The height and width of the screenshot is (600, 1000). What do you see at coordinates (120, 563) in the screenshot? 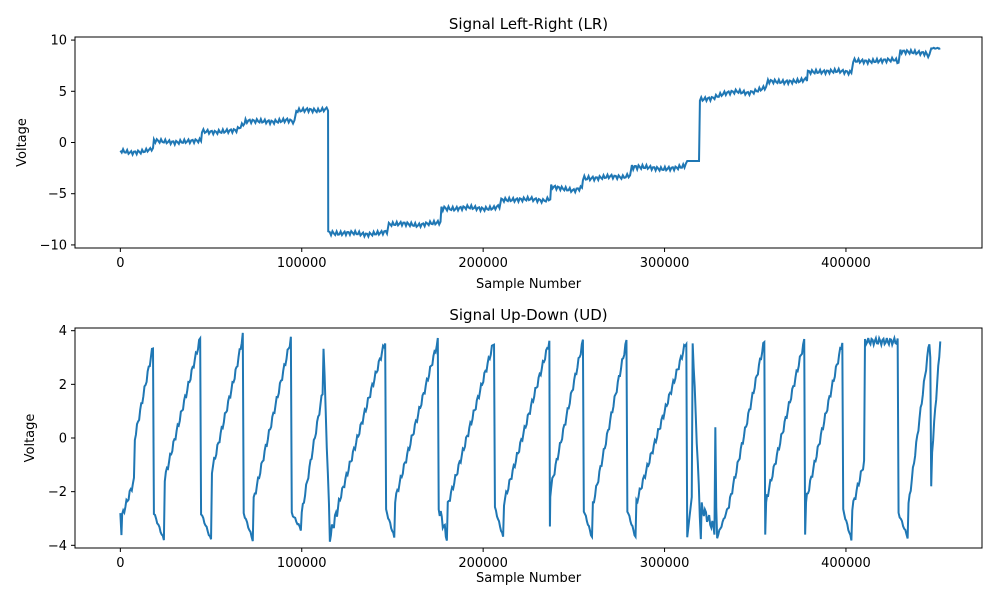
I see `ud-x-tick-label: 0` at bounding box center [120, 563].